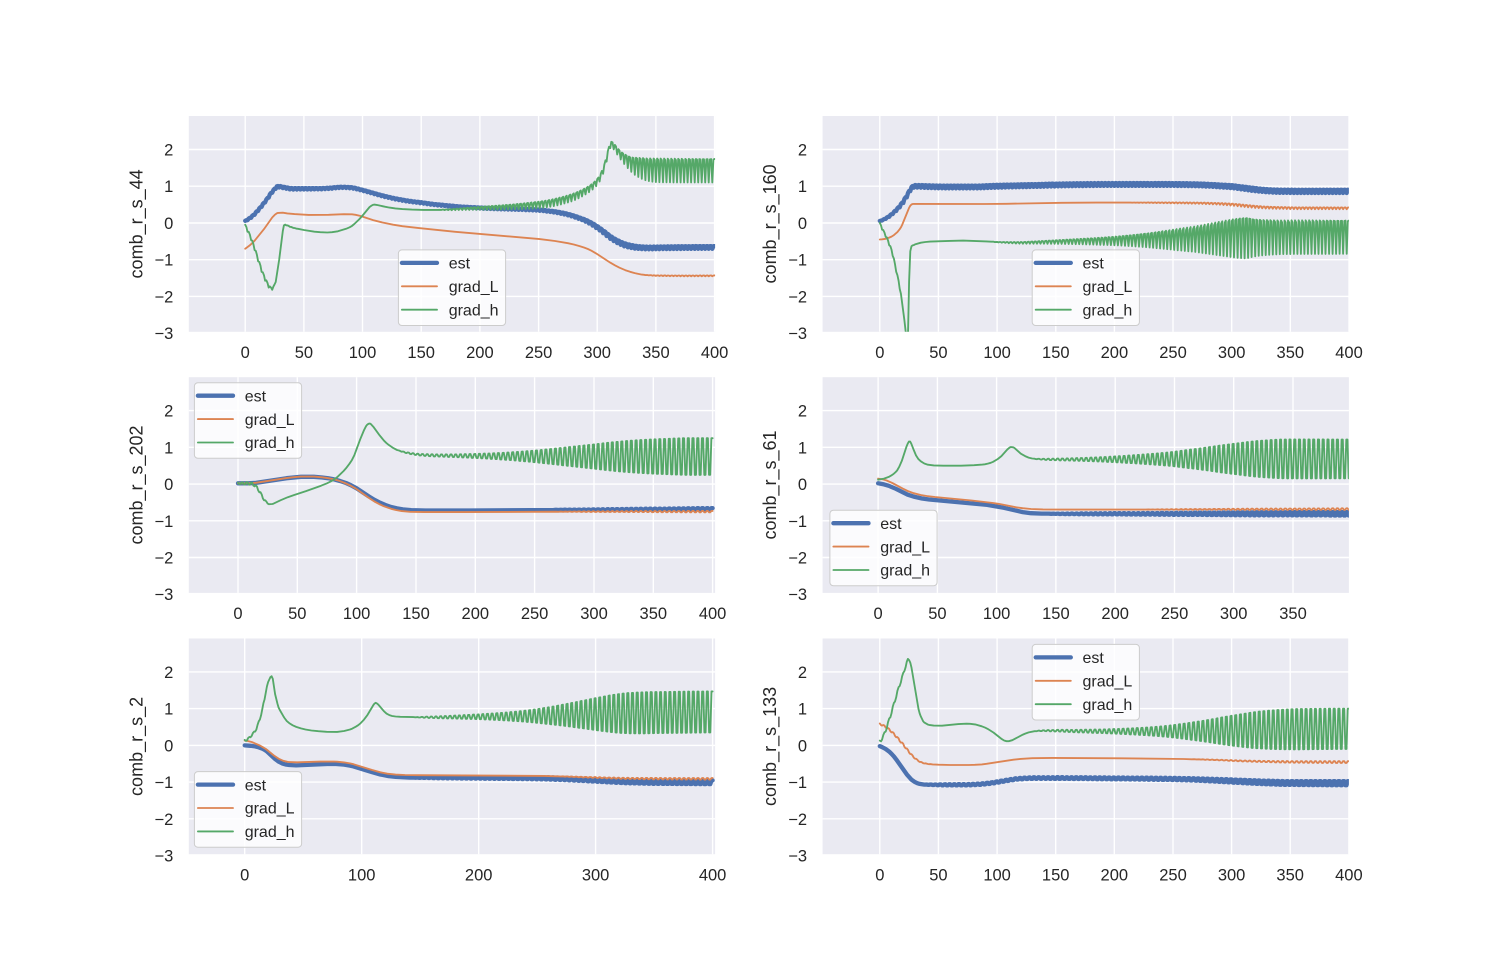  I want to click on svg-text: comb_r_s_160, so click(770, 223).